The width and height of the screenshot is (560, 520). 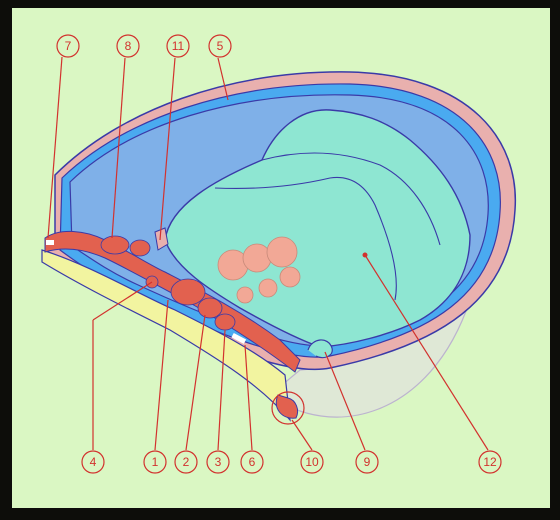 I want to click on red-blob-8b, so click(x=140, y=248).